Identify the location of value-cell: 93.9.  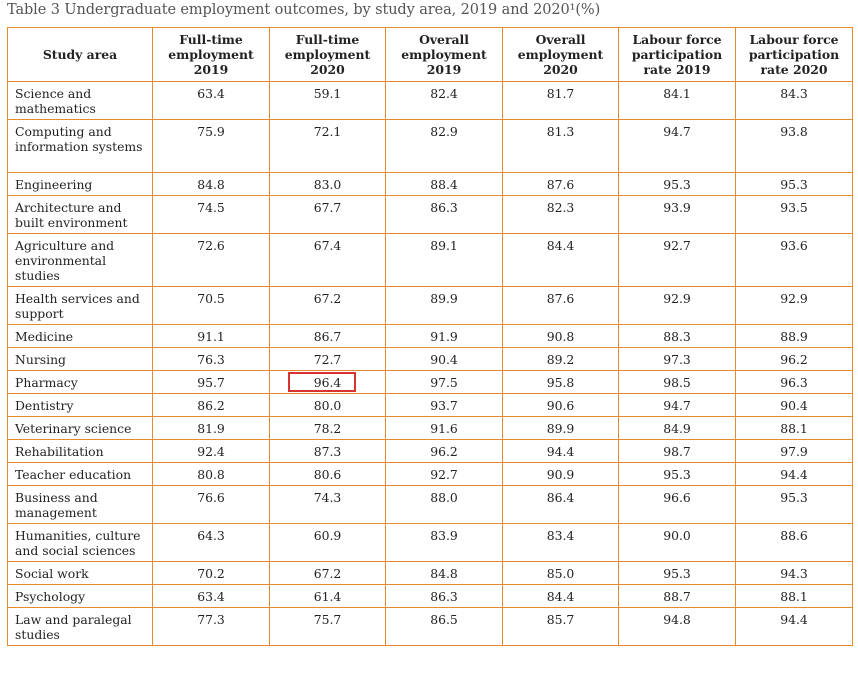
(677, 214).